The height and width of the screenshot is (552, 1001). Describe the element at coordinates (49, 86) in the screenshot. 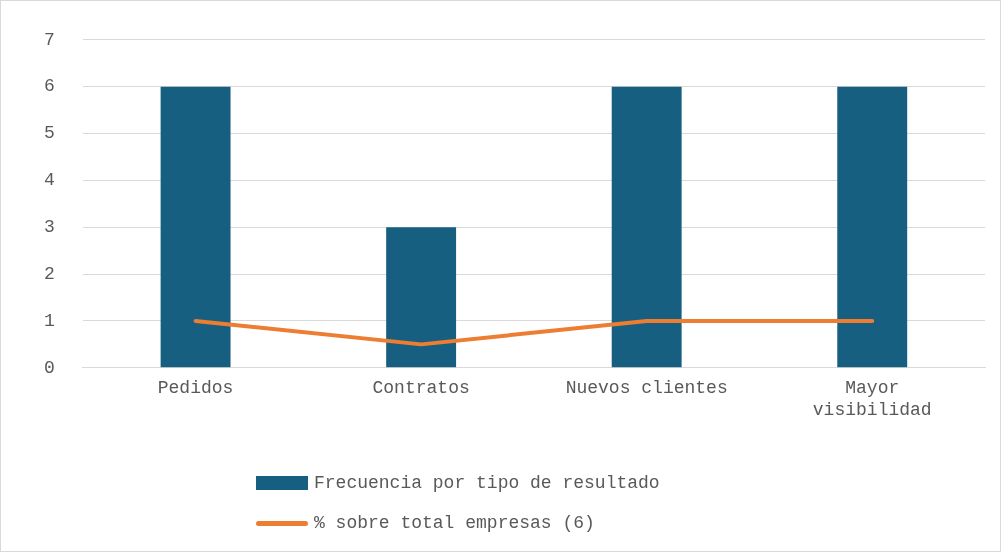

I see `y-tick-label: 6` at that location.